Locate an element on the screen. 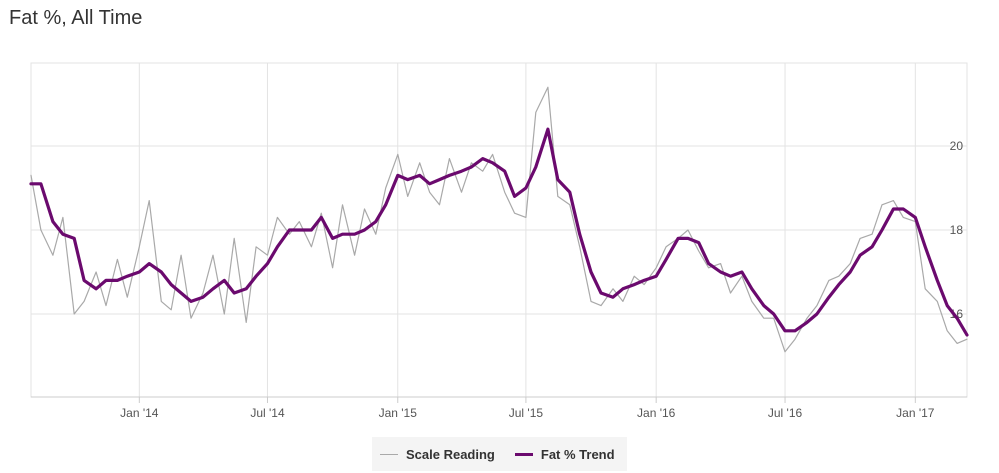  x-tick-label: Jan '14 is located at coordinates (139, 413).